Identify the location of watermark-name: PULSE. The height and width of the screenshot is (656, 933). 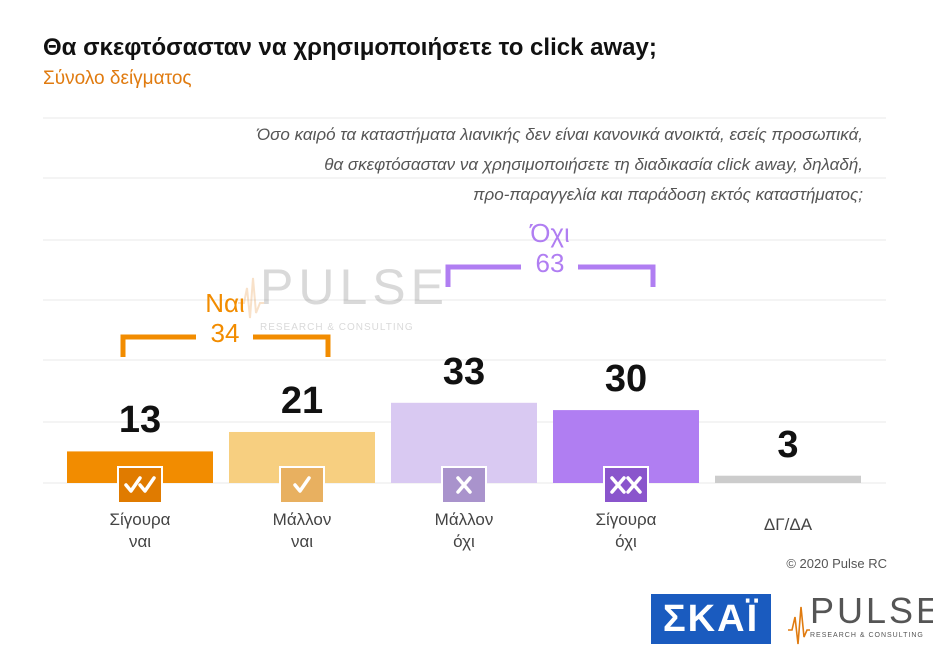
(354, 287).